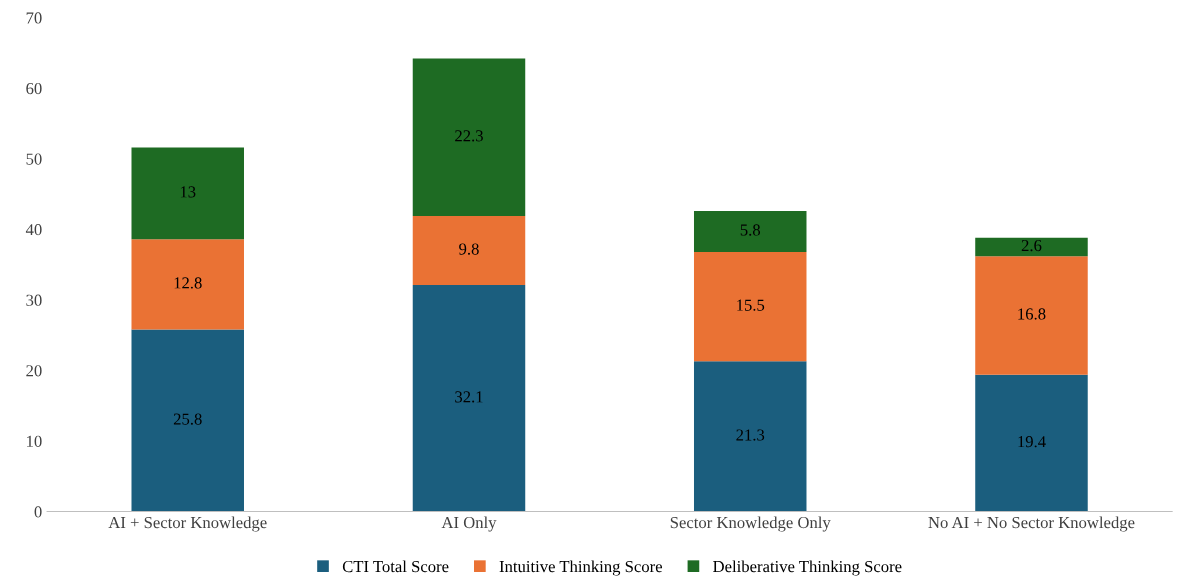 The width and height of the screenshot is (1178, 588). I want to click on data-label: 15.5, so click(751, 305).